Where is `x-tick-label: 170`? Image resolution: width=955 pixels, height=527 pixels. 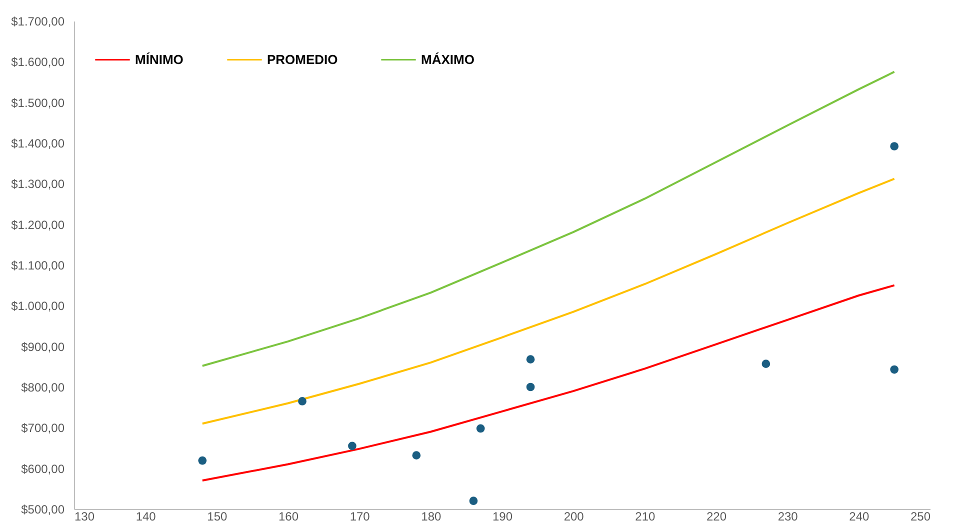
x-tick-label: 170 is located at coordinates (360, 517).